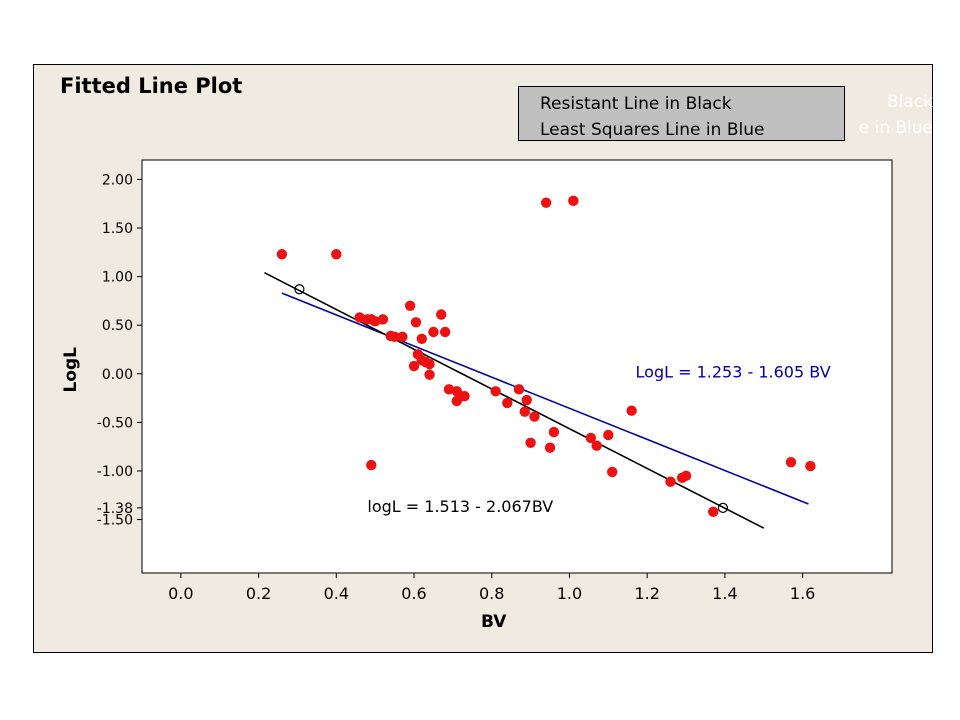  What do you see at coordinates (258, 593) in the screenshot?
I see `x-tick-label: 0.2` at bounding box center [258, 593].